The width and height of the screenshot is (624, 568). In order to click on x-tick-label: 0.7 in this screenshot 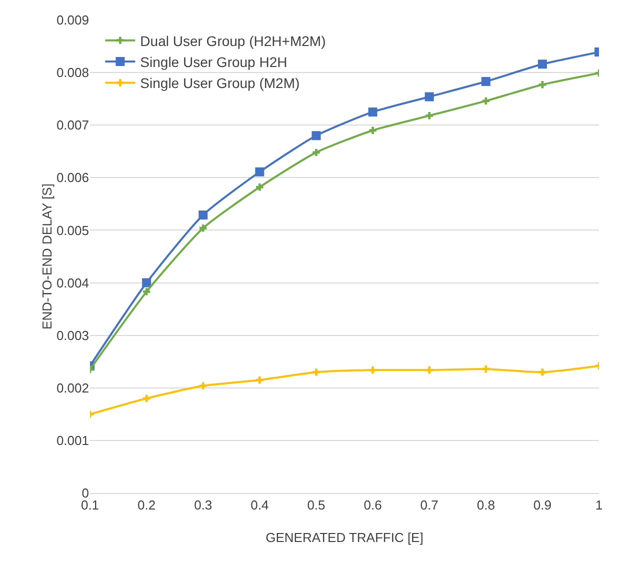, I will do `click(429, 505)`.